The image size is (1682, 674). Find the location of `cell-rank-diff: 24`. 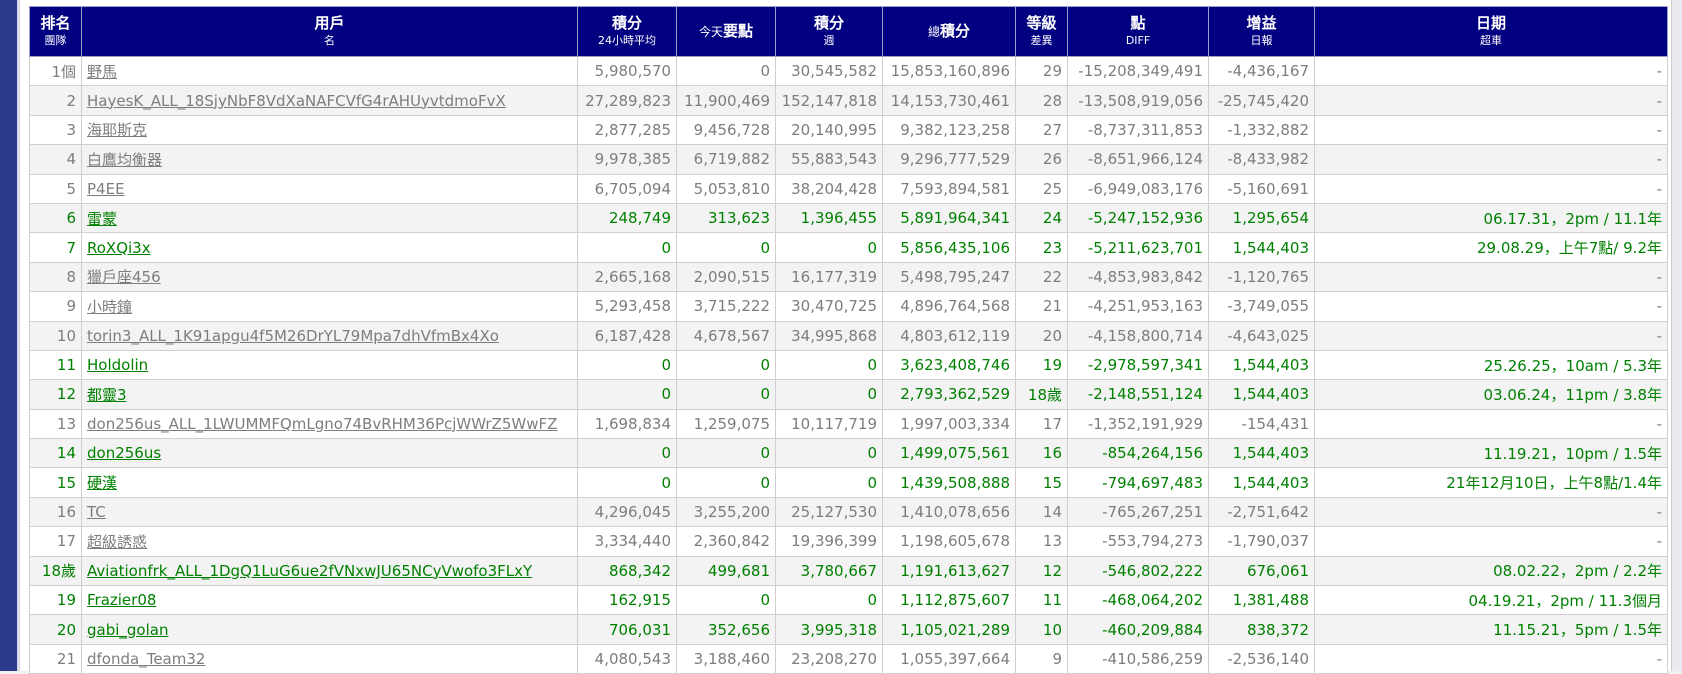

cell-rank-diff: 24 is located at coordinates (1041, 218).